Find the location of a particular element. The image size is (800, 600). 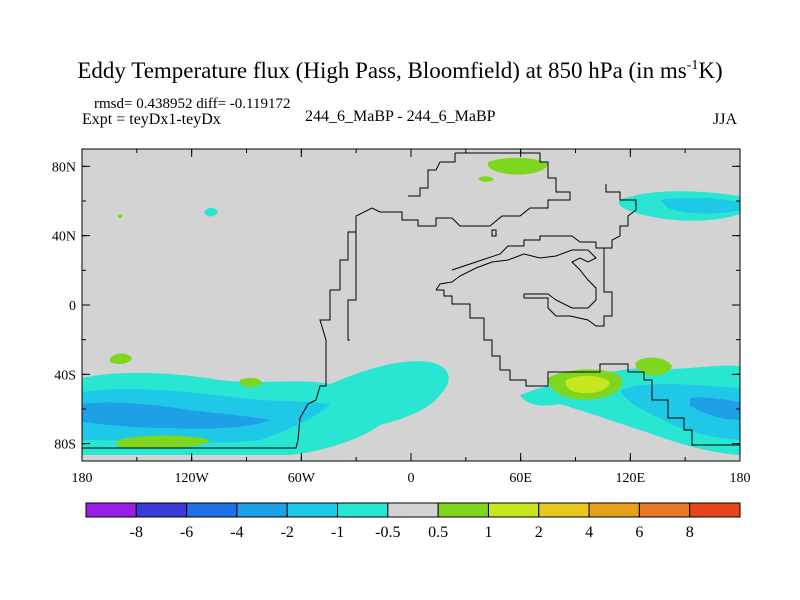

blue-core-south-west is located at coordinates (176, 415).